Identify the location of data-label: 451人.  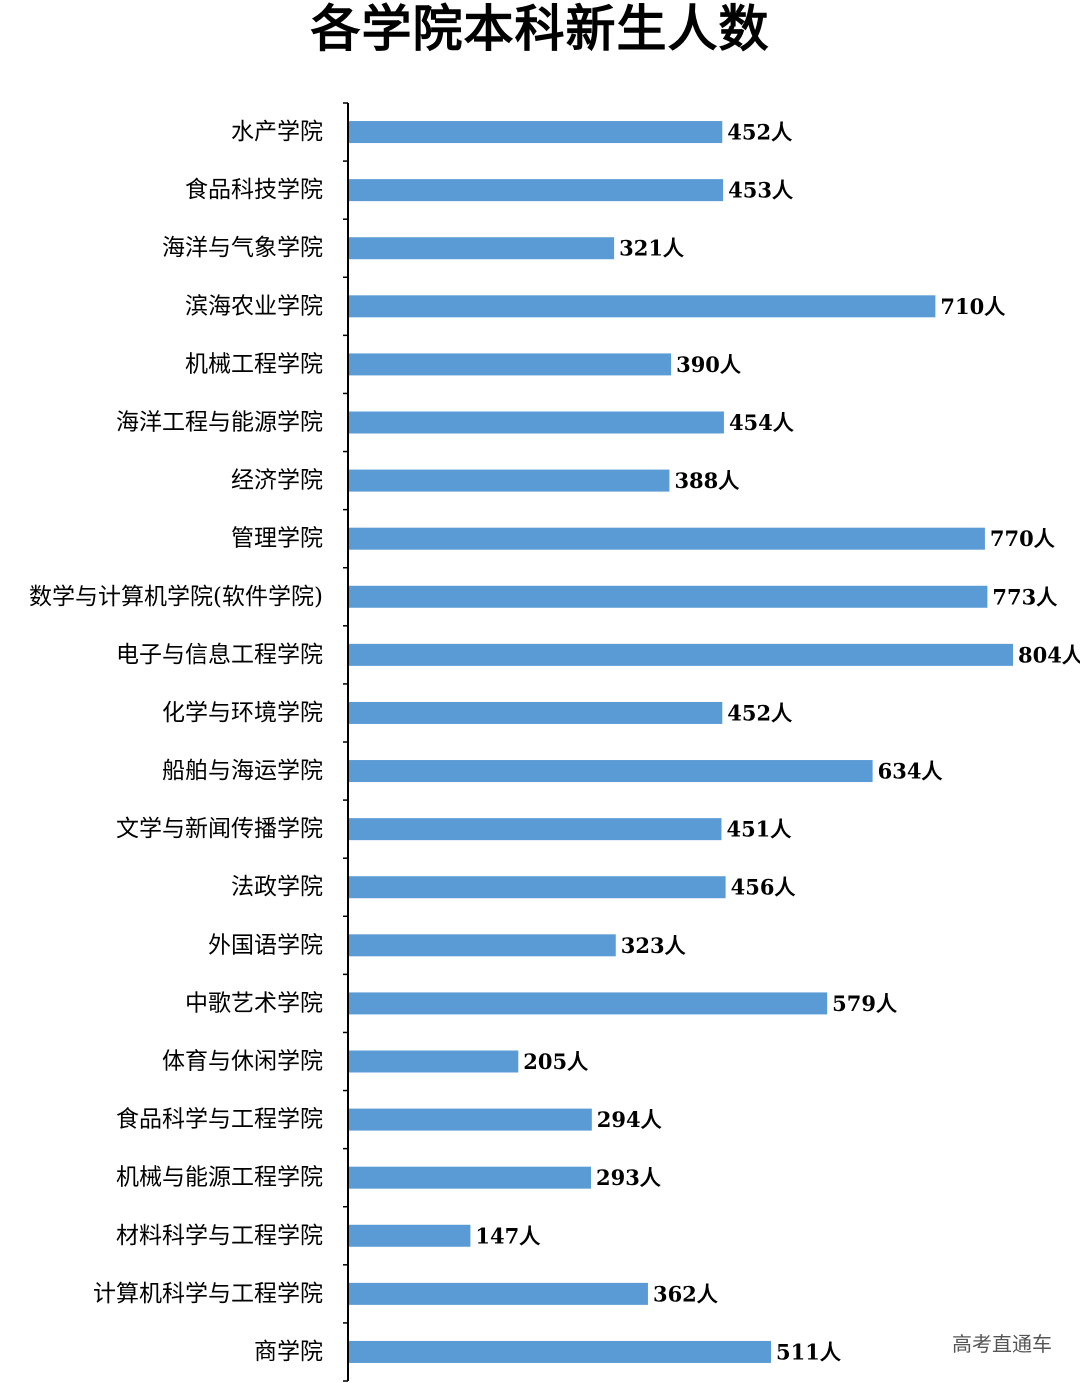
(758, 829).